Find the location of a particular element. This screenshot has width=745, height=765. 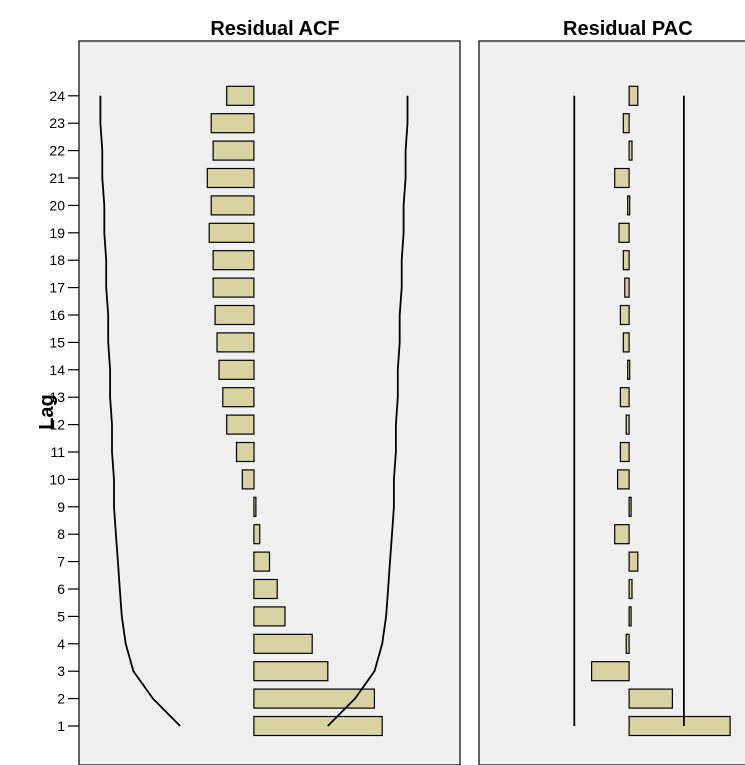

lag-tick-label-14: 14 is located at coordinates (57, 370).